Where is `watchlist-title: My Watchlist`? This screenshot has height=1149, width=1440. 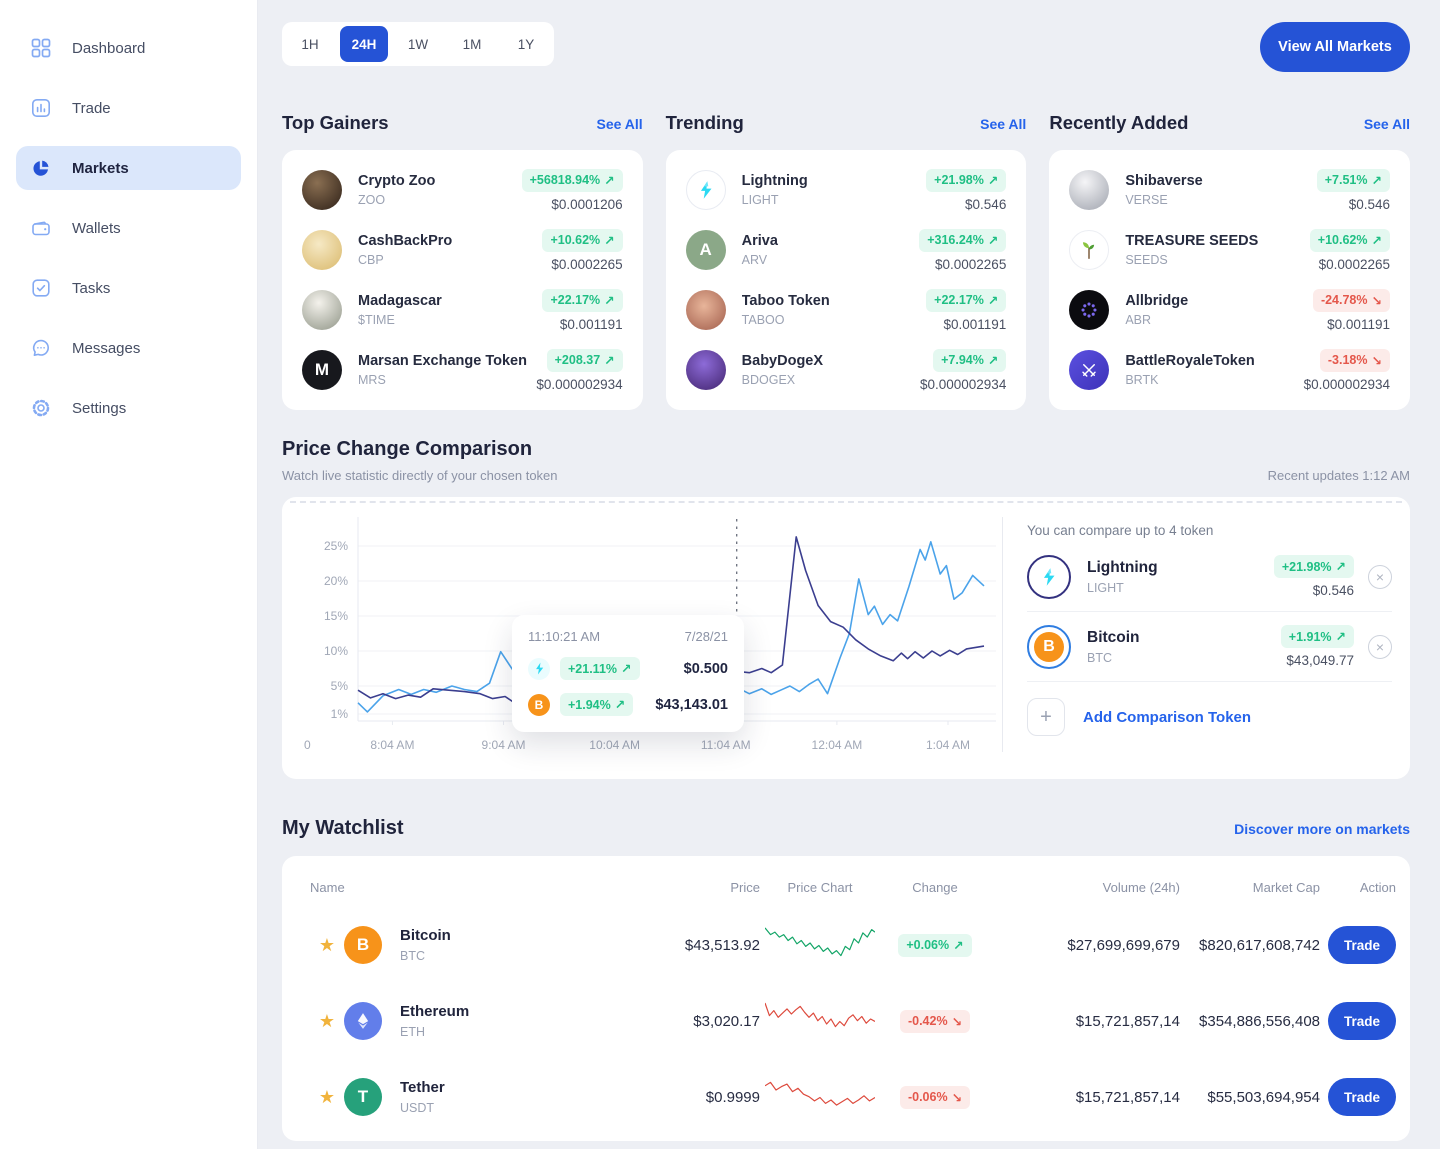 watchlist-title: My Watchlist is located at coordinates (343, 828).